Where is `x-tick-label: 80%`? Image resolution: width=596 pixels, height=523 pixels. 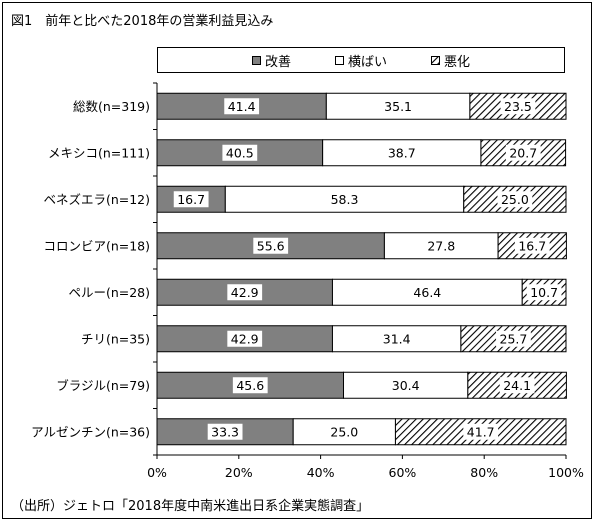 x-tick-label: 80% is located at coordinates (484, 472).